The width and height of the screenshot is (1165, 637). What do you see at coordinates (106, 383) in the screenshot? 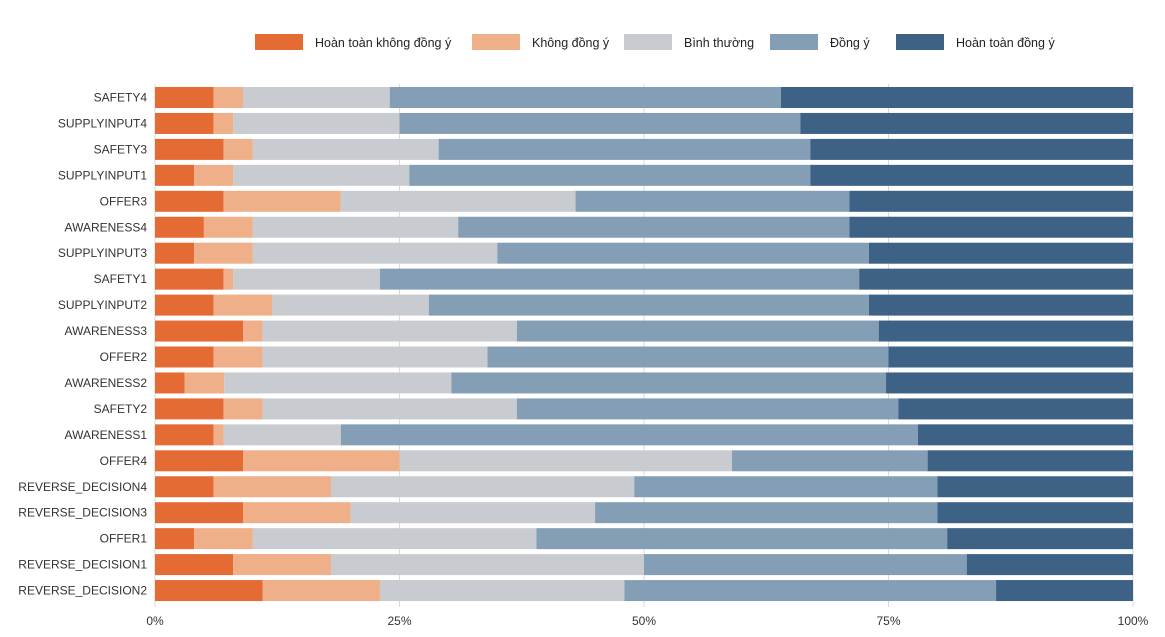
I see `y-tick-label: AWARENESS2` at bounding box center [106, 383].